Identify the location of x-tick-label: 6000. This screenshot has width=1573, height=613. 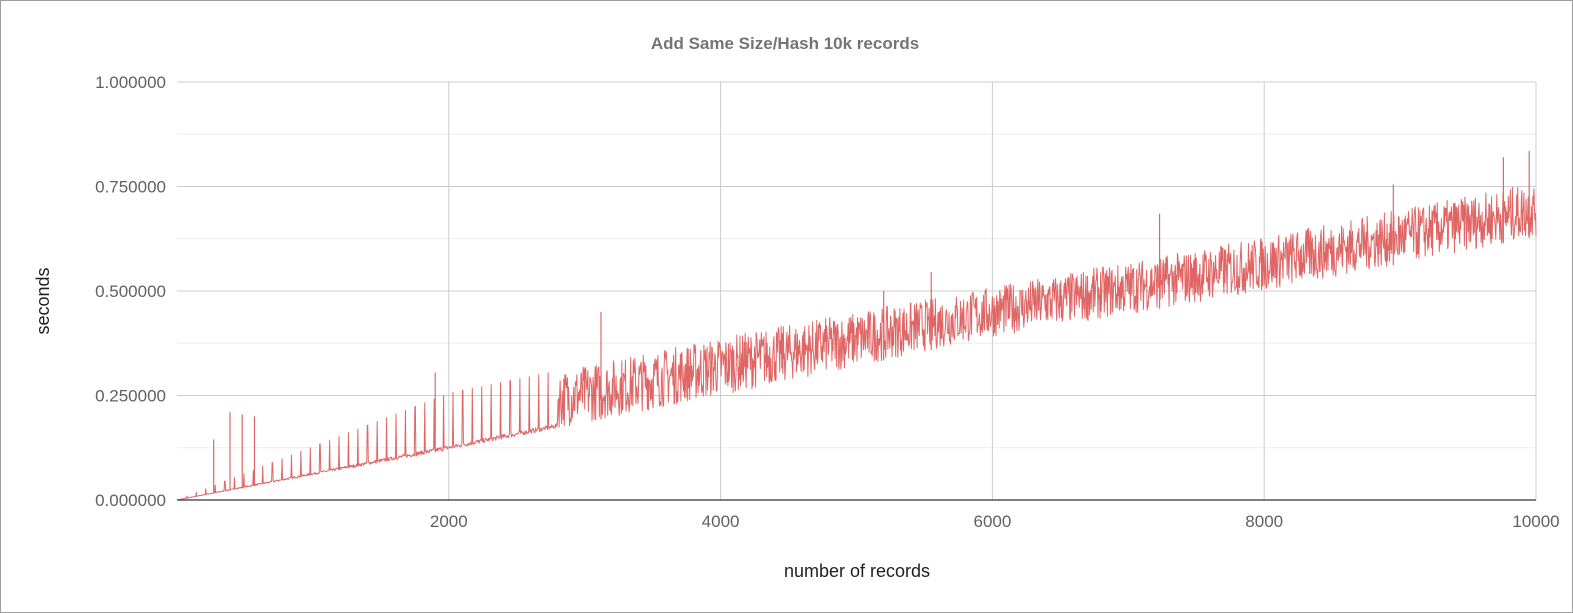
(992, 521).